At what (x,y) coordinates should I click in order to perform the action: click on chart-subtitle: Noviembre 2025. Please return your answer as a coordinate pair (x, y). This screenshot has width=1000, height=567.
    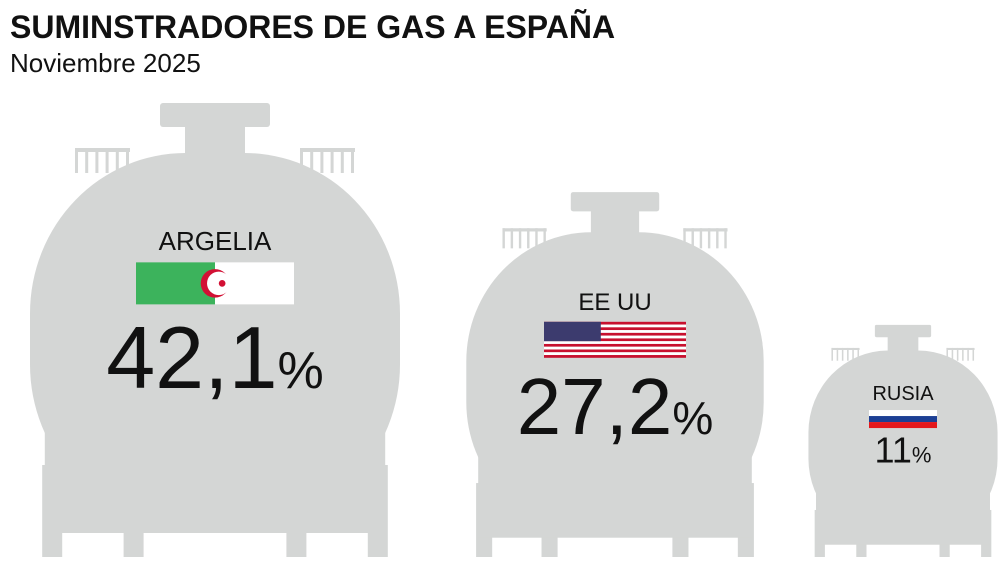
    Looking at the image, I should click on (105, 63).